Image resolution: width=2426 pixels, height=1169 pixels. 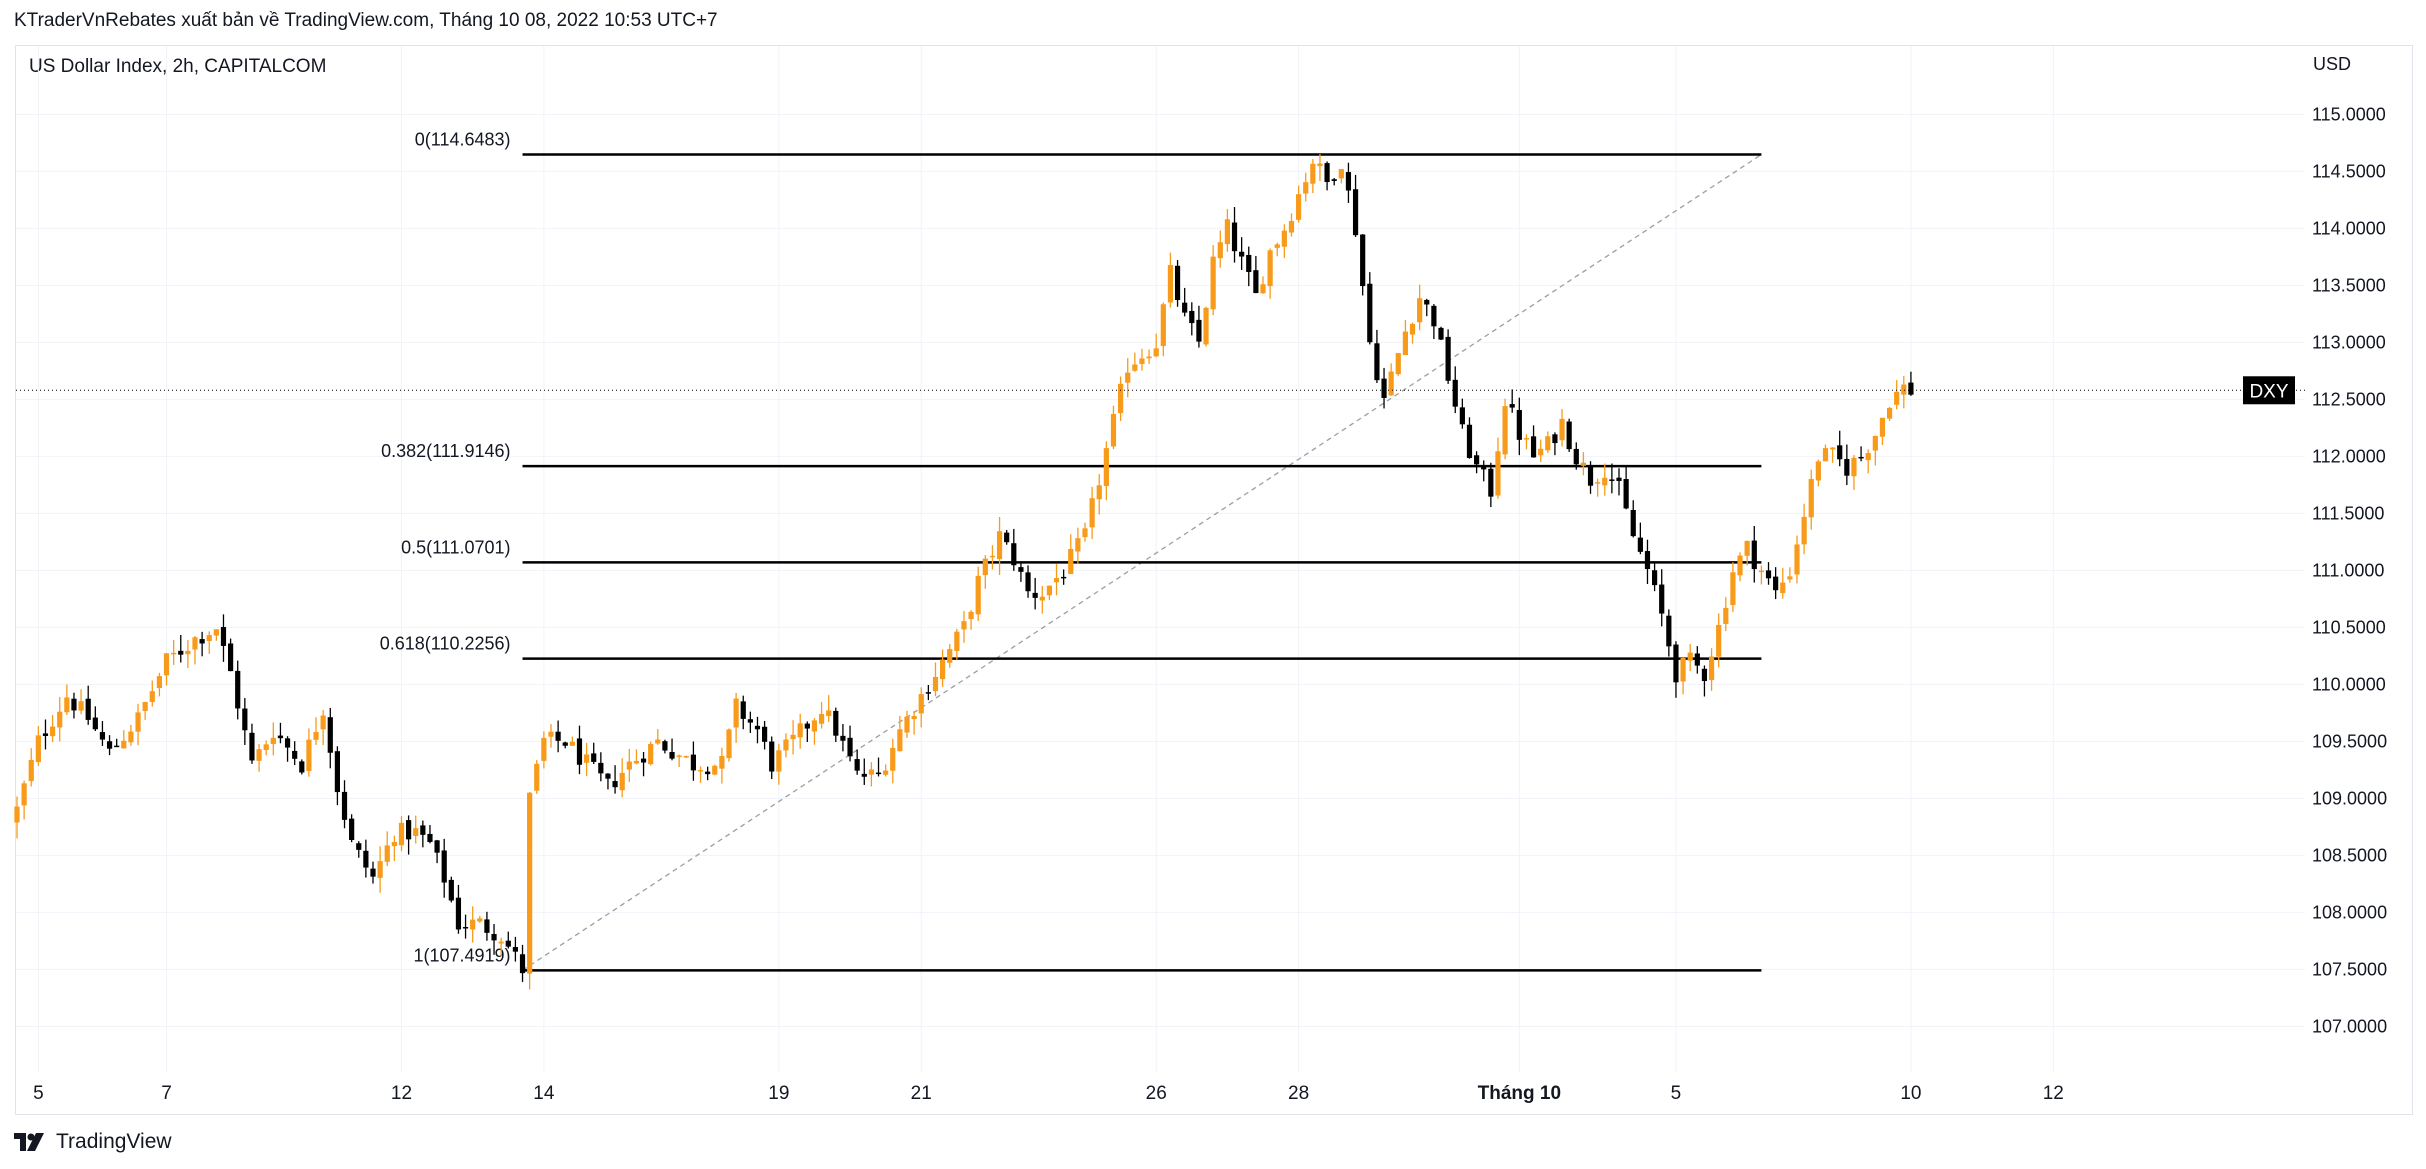 I want to click on tradingview-logo-icon, so click(x=31, y=1142).